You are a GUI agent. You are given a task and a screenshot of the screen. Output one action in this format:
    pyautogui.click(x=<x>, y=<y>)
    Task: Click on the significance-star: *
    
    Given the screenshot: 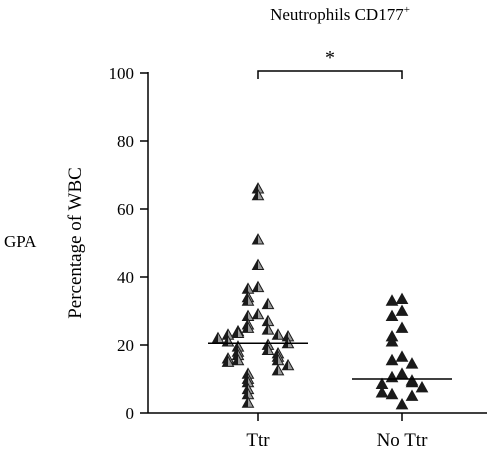 What is the action you would take?
    pyautogui.click(x=330, y=58)
    